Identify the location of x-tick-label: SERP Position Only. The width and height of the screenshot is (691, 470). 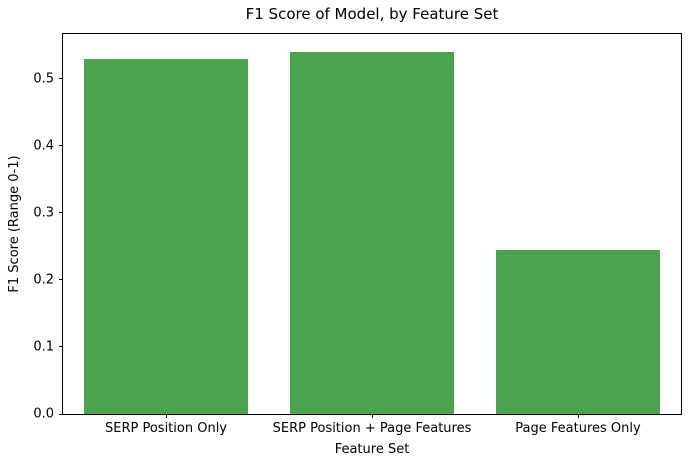
(166, 428).